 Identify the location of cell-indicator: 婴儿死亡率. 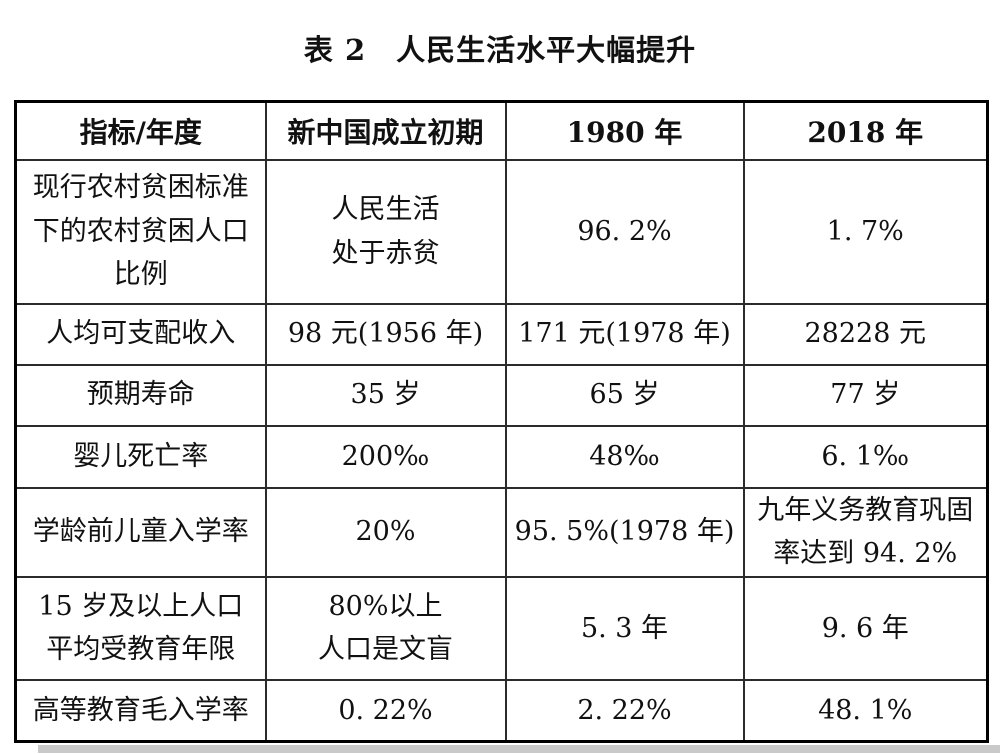
(140, 456).